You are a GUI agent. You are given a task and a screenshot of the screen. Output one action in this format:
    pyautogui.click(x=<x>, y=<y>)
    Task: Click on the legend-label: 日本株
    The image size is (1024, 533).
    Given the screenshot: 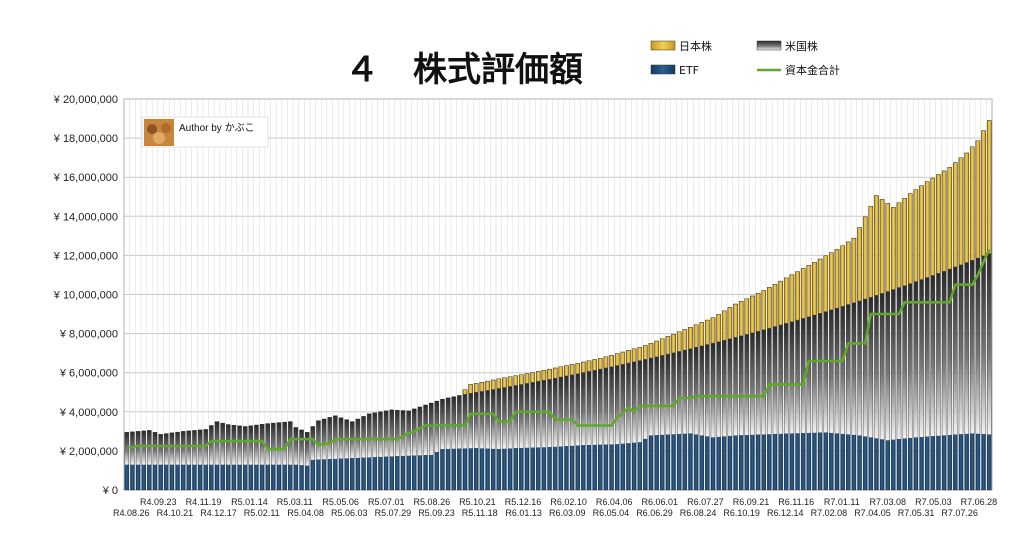 What is the action you would take?
    pyautogui.click(x=695, y=46)
    